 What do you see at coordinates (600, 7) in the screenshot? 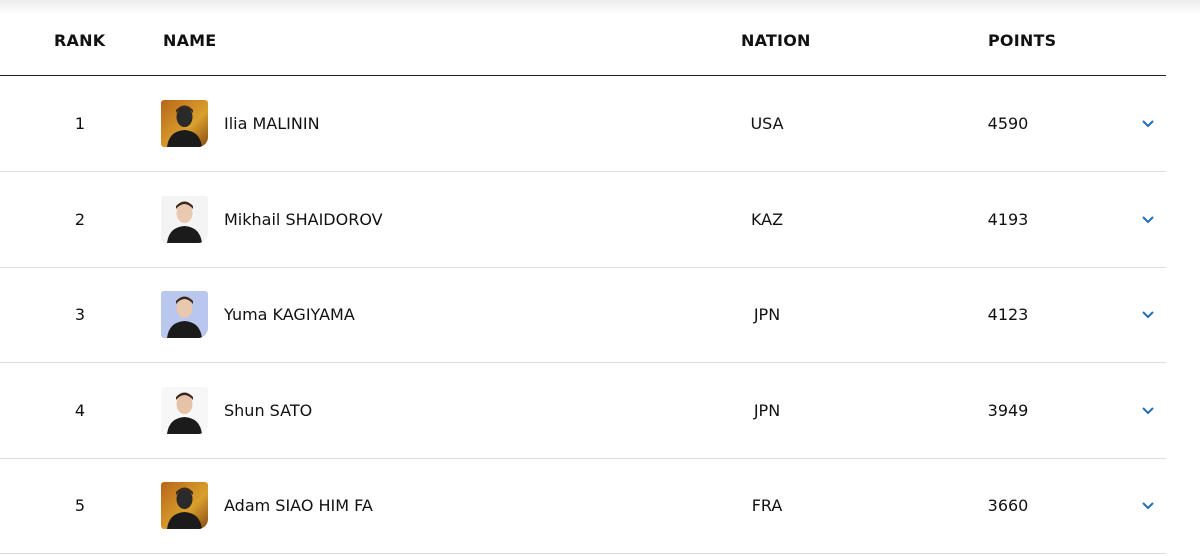
I see `top-shade` at bounding box center [600, 7].